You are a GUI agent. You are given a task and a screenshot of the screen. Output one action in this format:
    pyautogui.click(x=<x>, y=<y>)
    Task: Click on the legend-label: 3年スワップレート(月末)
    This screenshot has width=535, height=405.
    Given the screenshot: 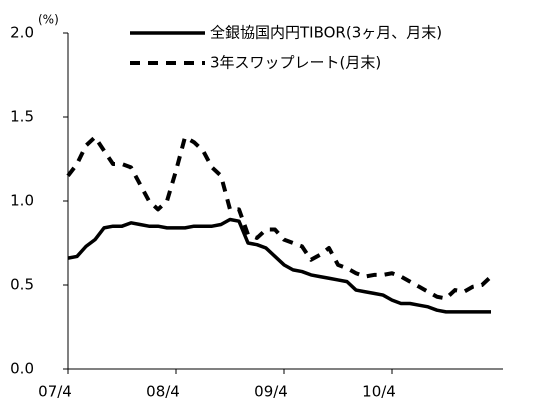 What is the action you would take?
    pyautogui.click(x=295, y=63)
    